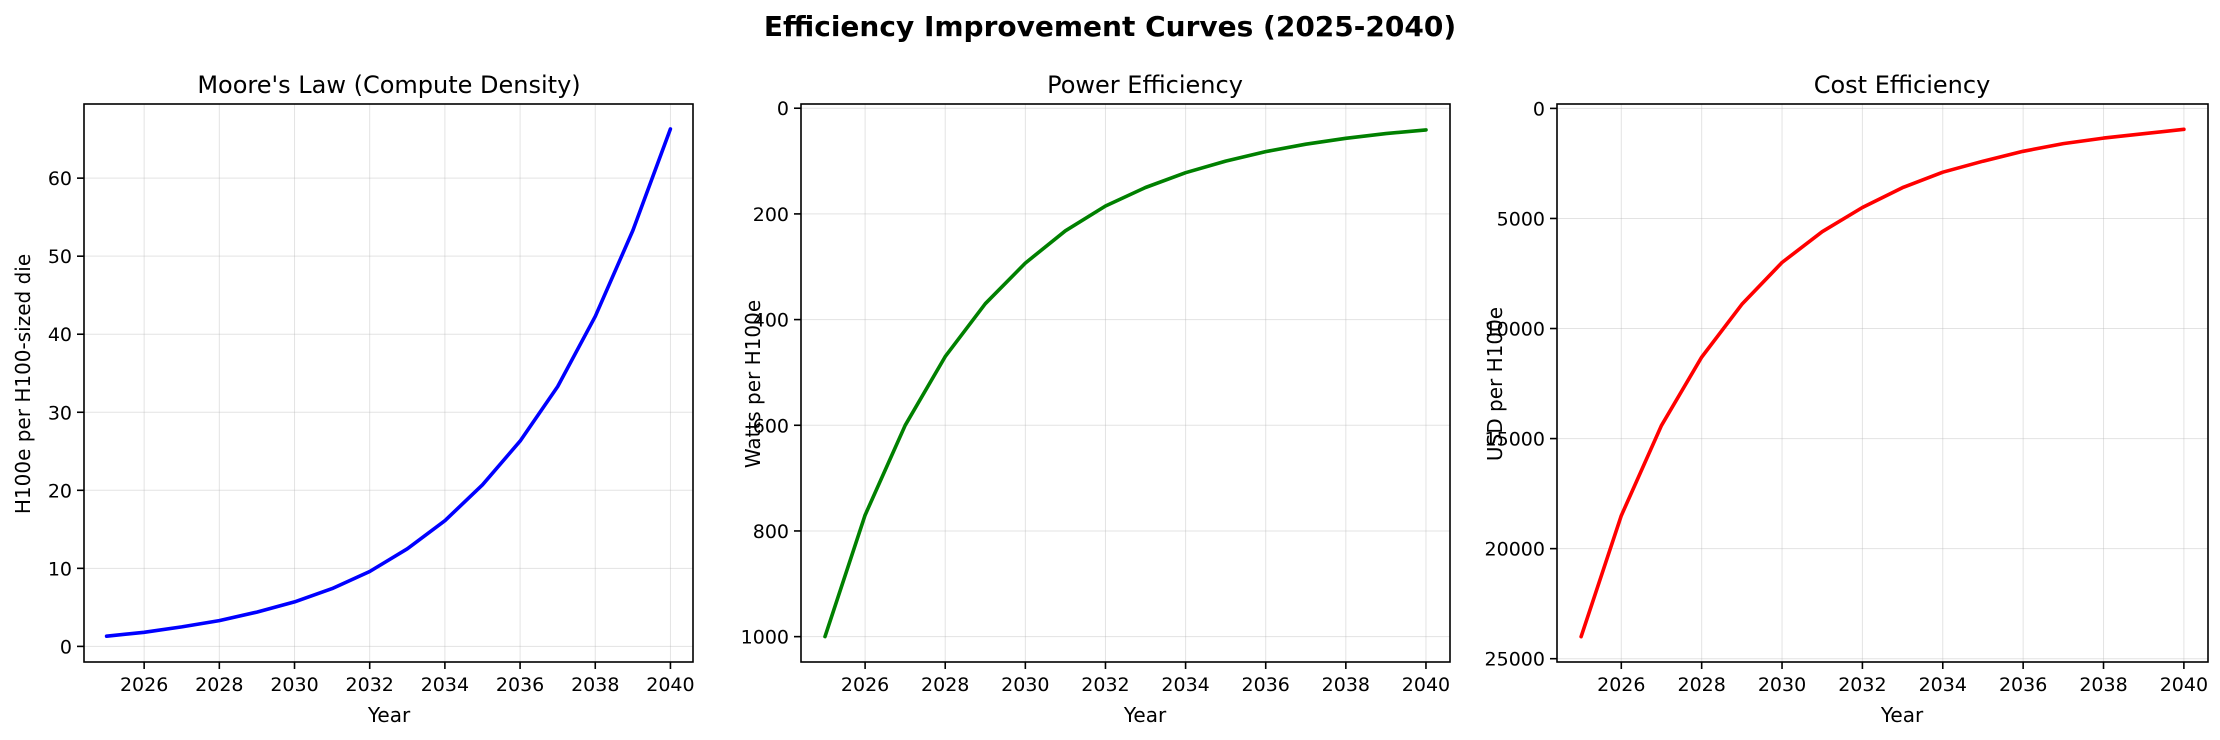 This screenshot has height=740, width=2220. Describe the element at coordinates (771, 215) in the screenshot. I see `y-tick-label: 200` at that location.